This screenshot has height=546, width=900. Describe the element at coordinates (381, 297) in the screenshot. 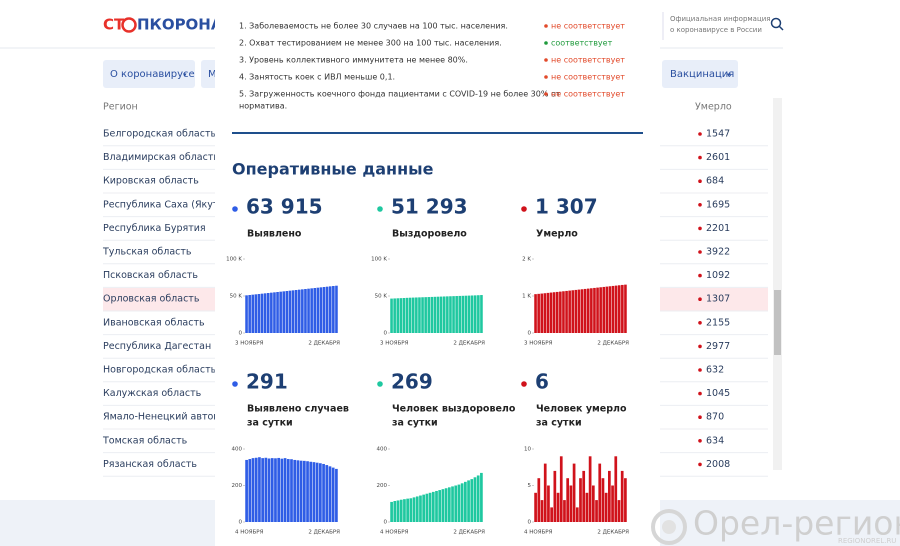

I see `y-tick-label: 50 K` at that location.